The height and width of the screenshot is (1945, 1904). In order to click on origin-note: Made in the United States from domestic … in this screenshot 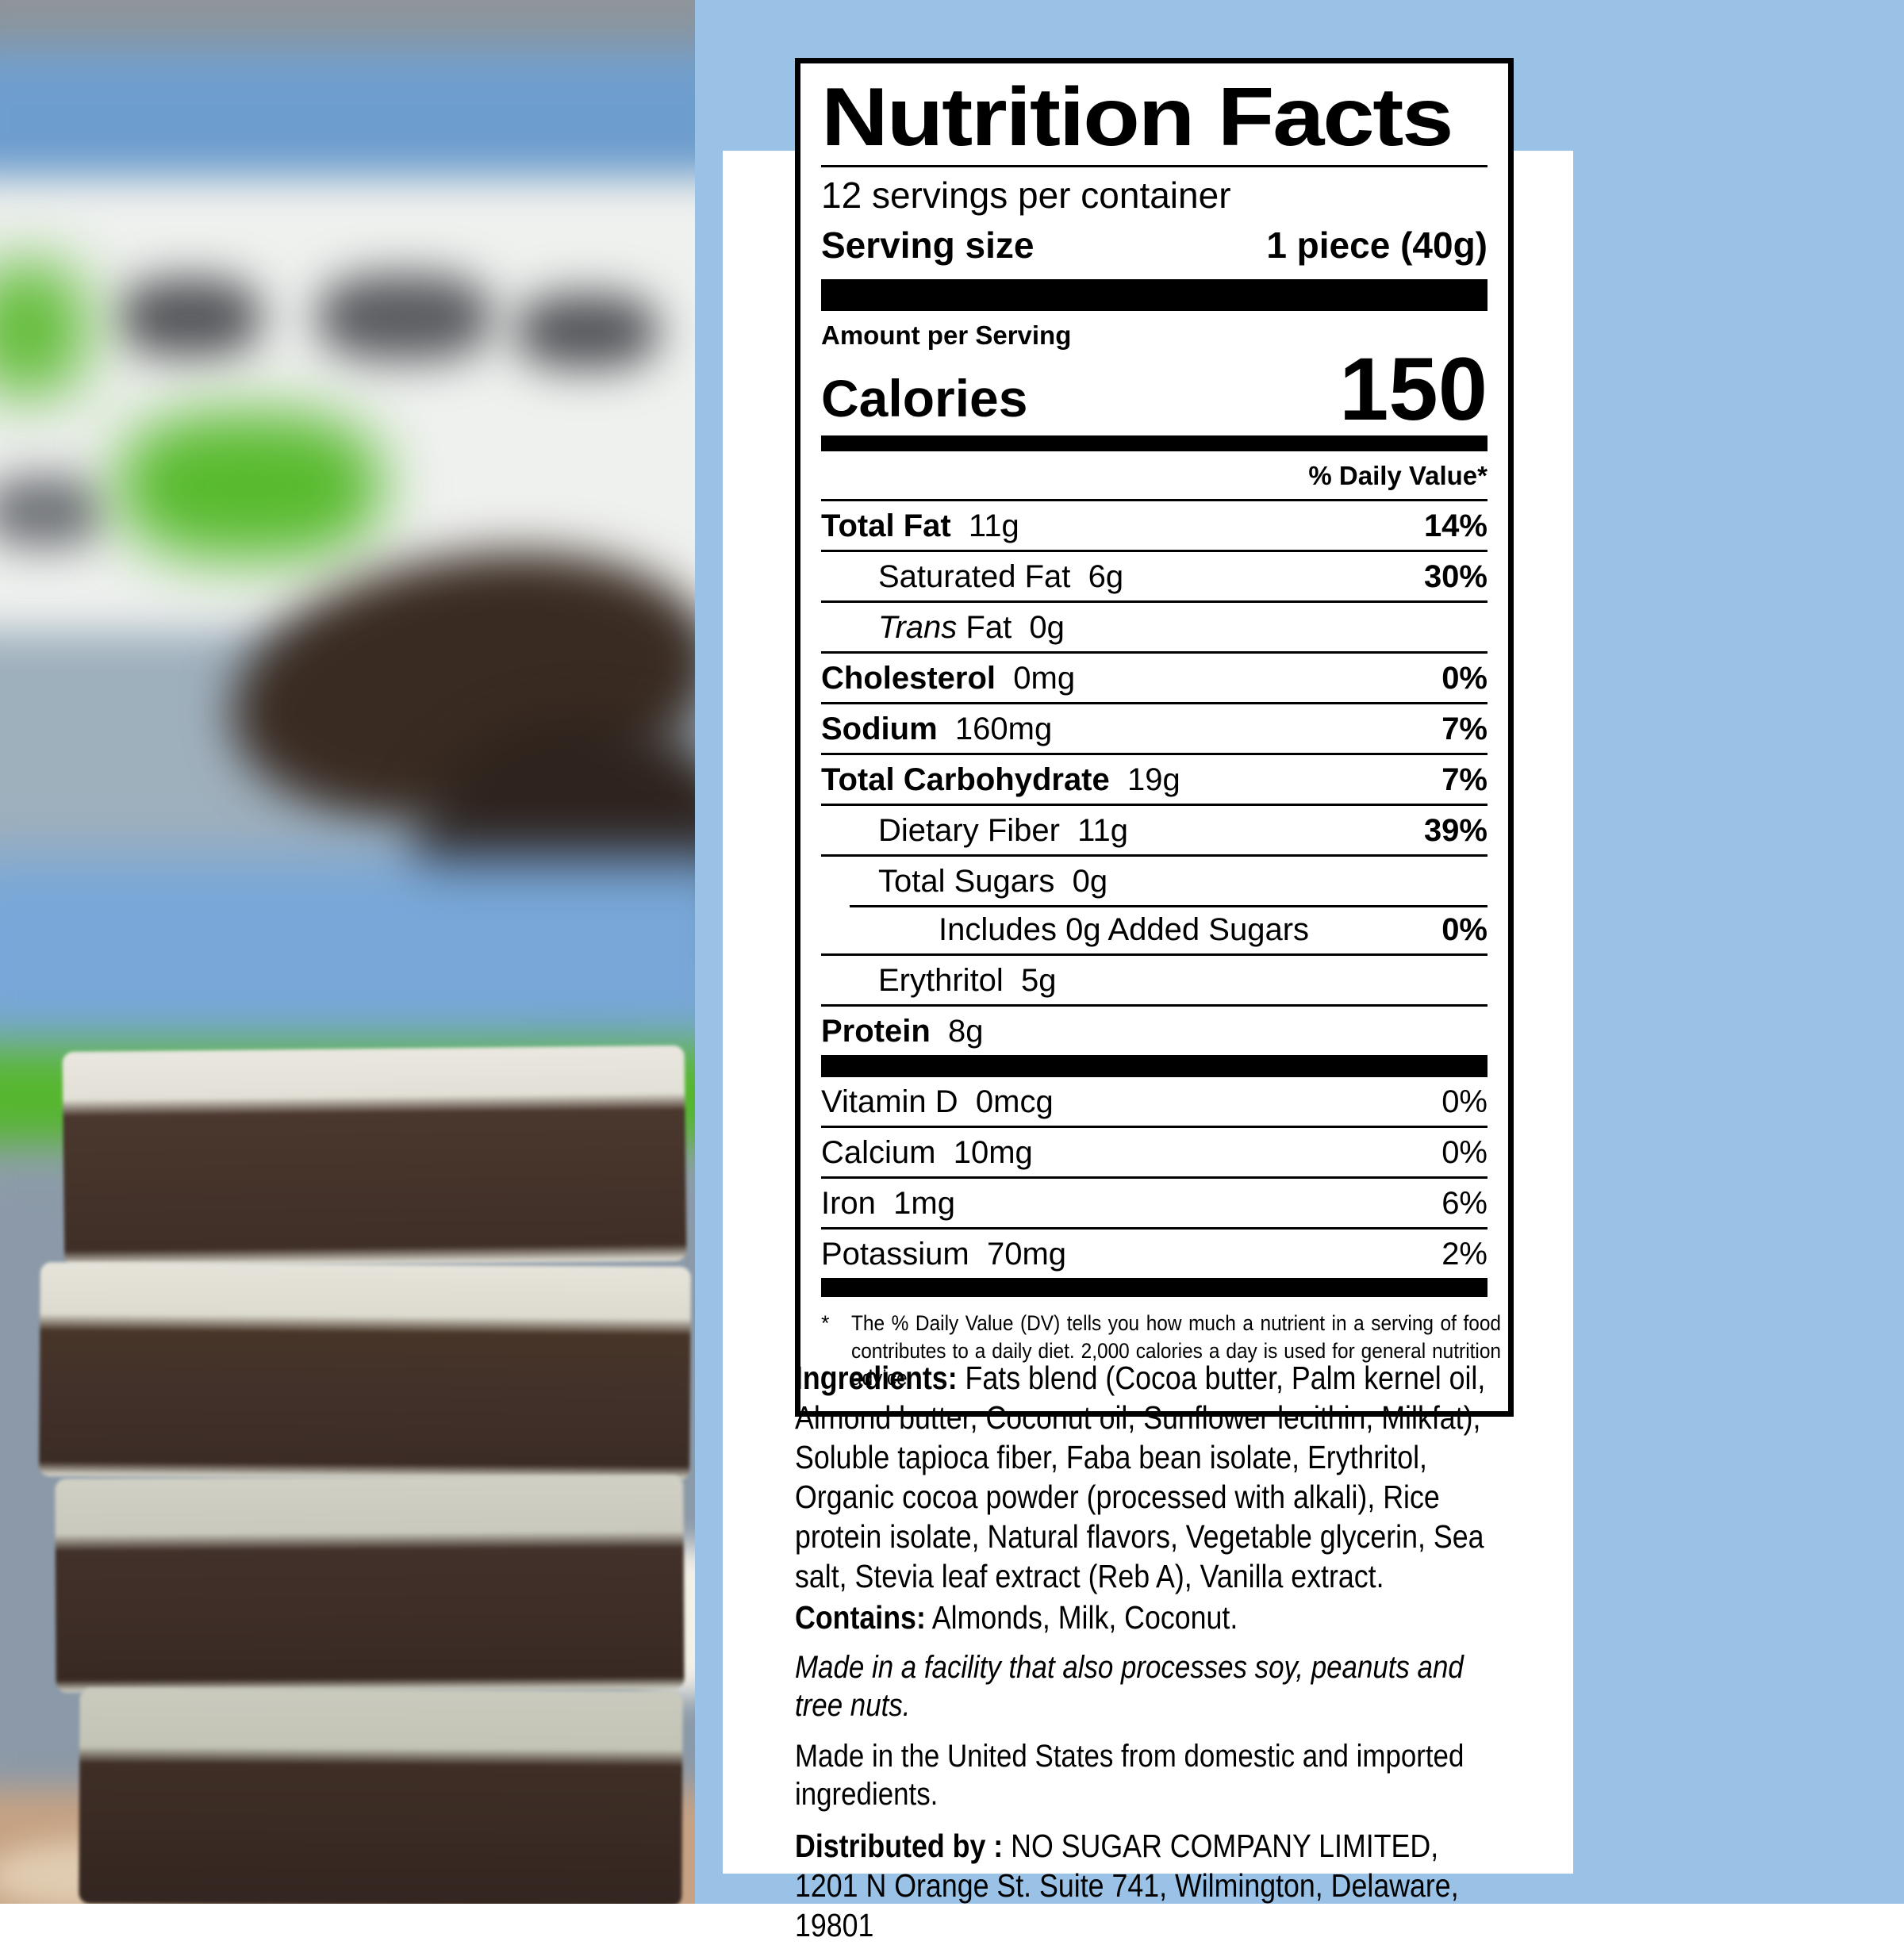, I will do `click(1129, 1775)`.